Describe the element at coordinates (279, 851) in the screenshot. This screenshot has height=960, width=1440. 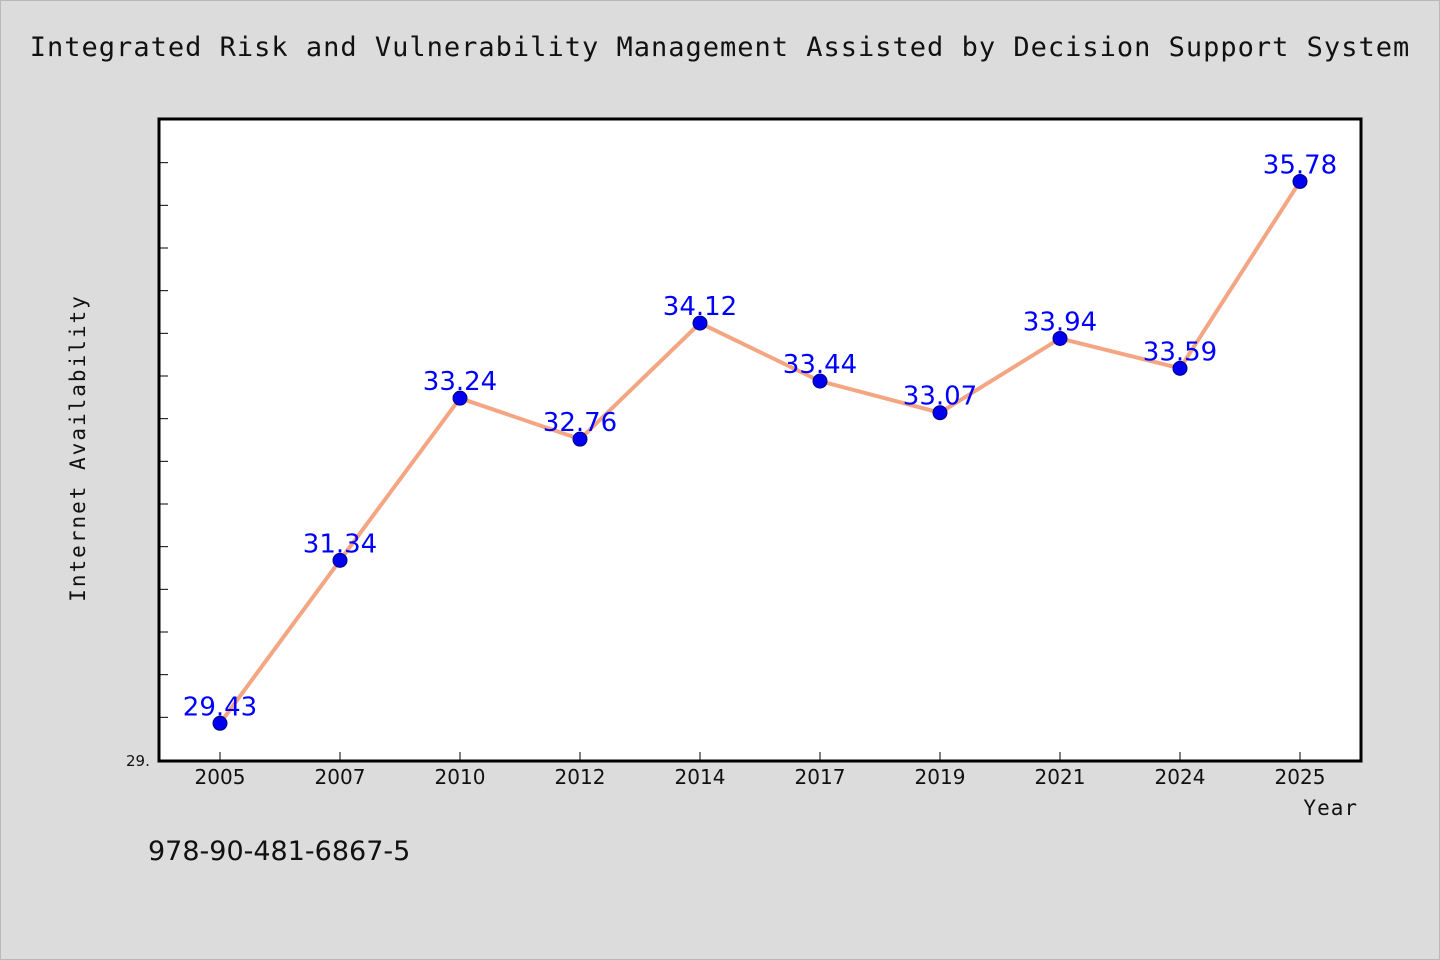
I see `isbn-text: 978-90-481-6867-5` at that location.